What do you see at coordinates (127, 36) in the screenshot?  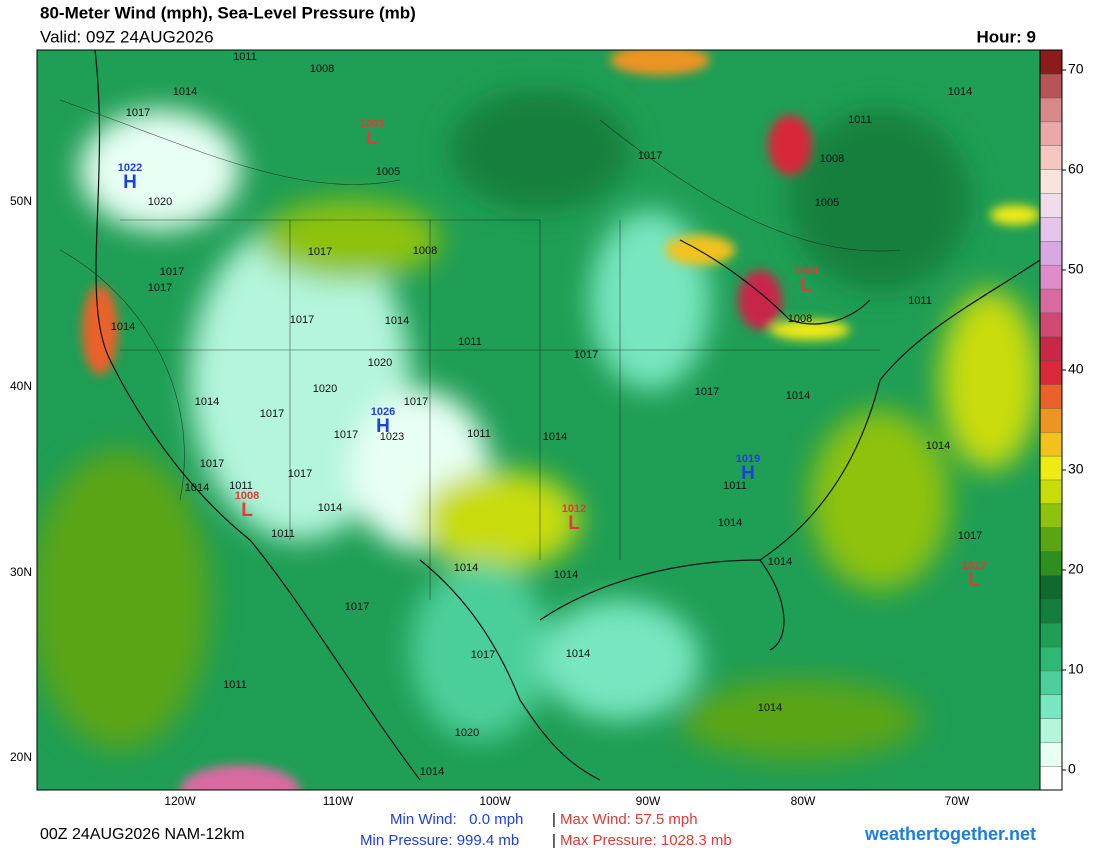 I see `valid-time: Valid: 09Z 24AUG2026` at bounding box center [127, 36].